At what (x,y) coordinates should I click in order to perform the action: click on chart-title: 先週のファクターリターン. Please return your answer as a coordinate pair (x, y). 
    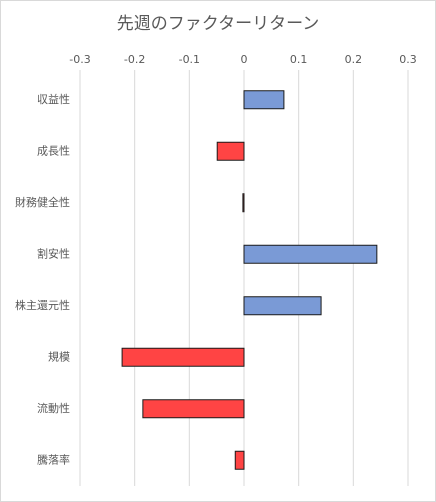
    Looking at the image, I should click on (218, 24).